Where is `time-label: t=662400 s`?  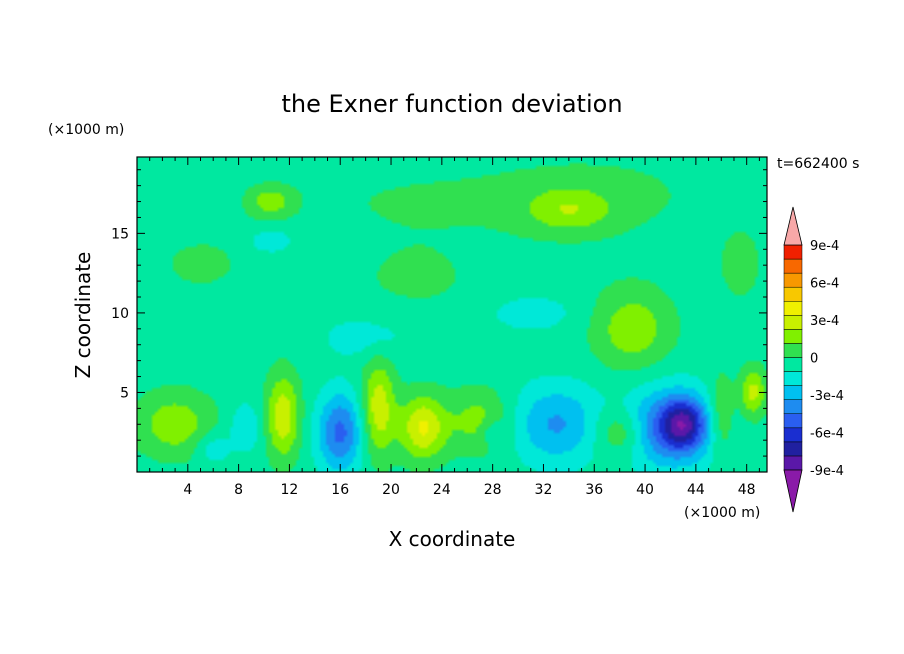
time-label: t=662400 s is located at coordinates (818, 164).